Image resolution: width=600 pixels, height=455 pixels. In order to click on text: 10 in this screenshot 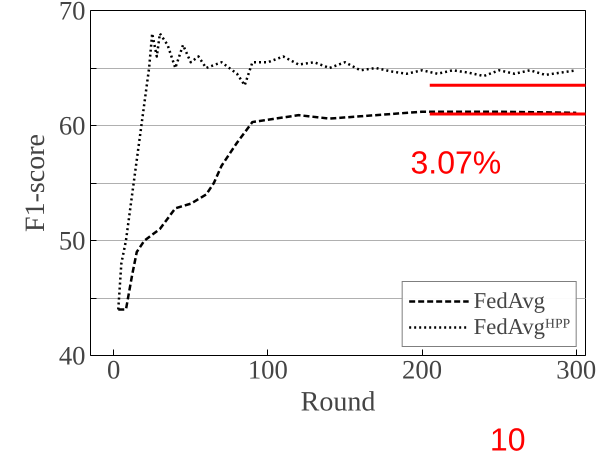, I will do `click(508, 438)`.